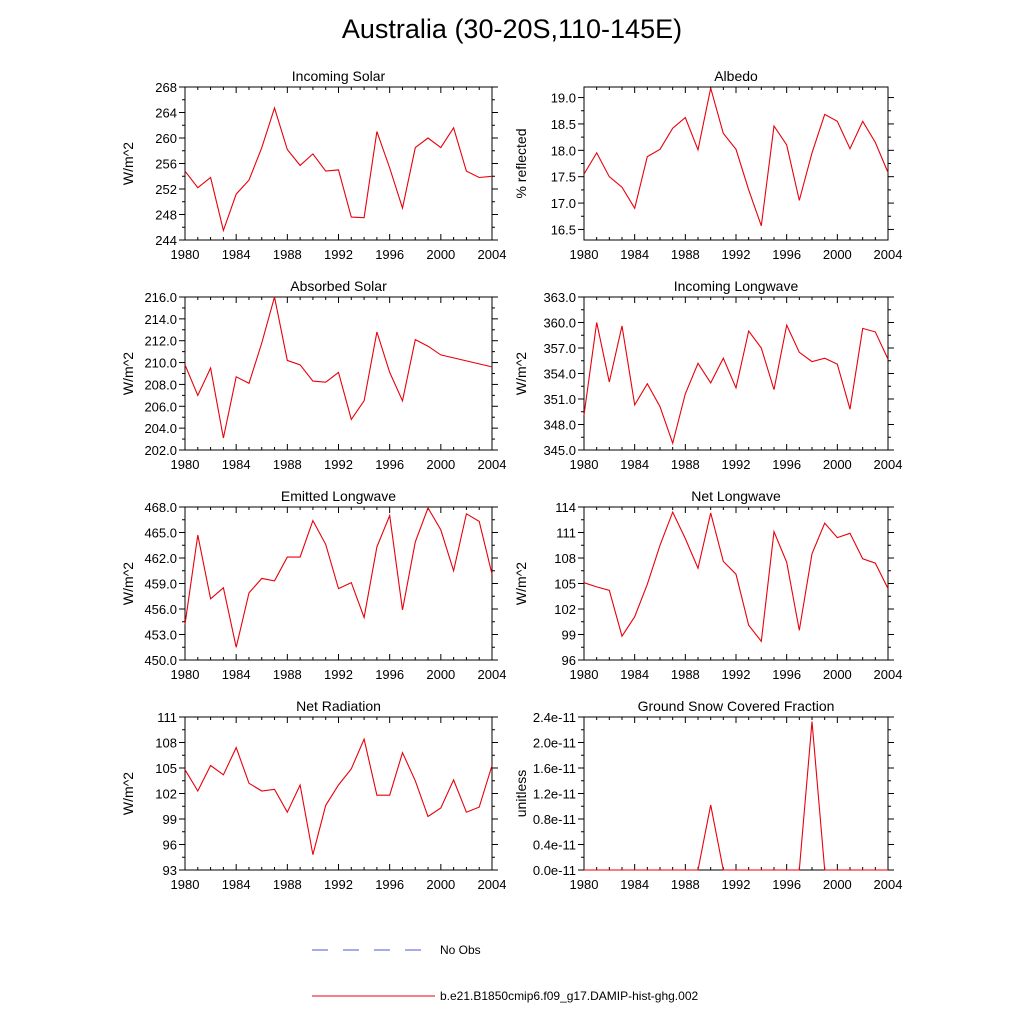  Describe the element at coordinates (521, 793) in the screenshot. I see `y-axis-label: unitless` at that location.